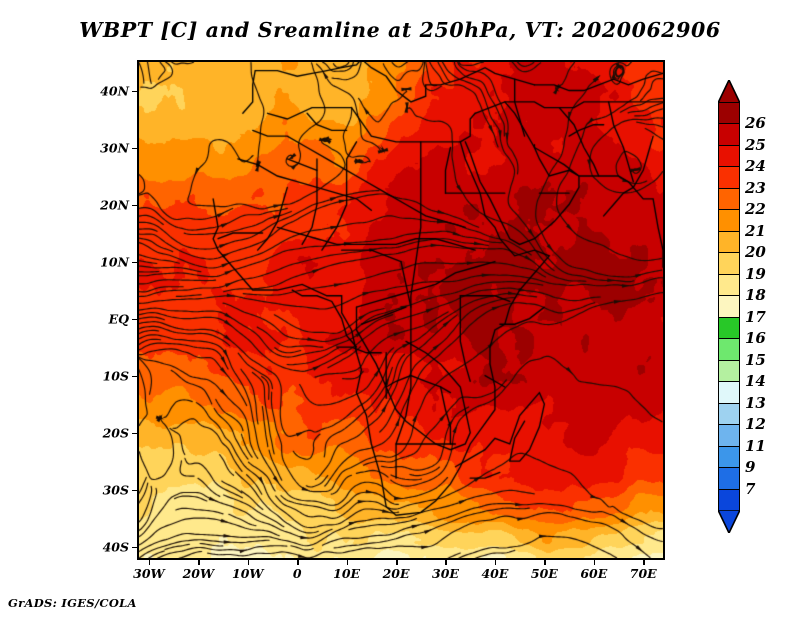 The width and height of the screenshot is (800, 618). I want to click on x-tick-label: 30W, so click(149, 573).